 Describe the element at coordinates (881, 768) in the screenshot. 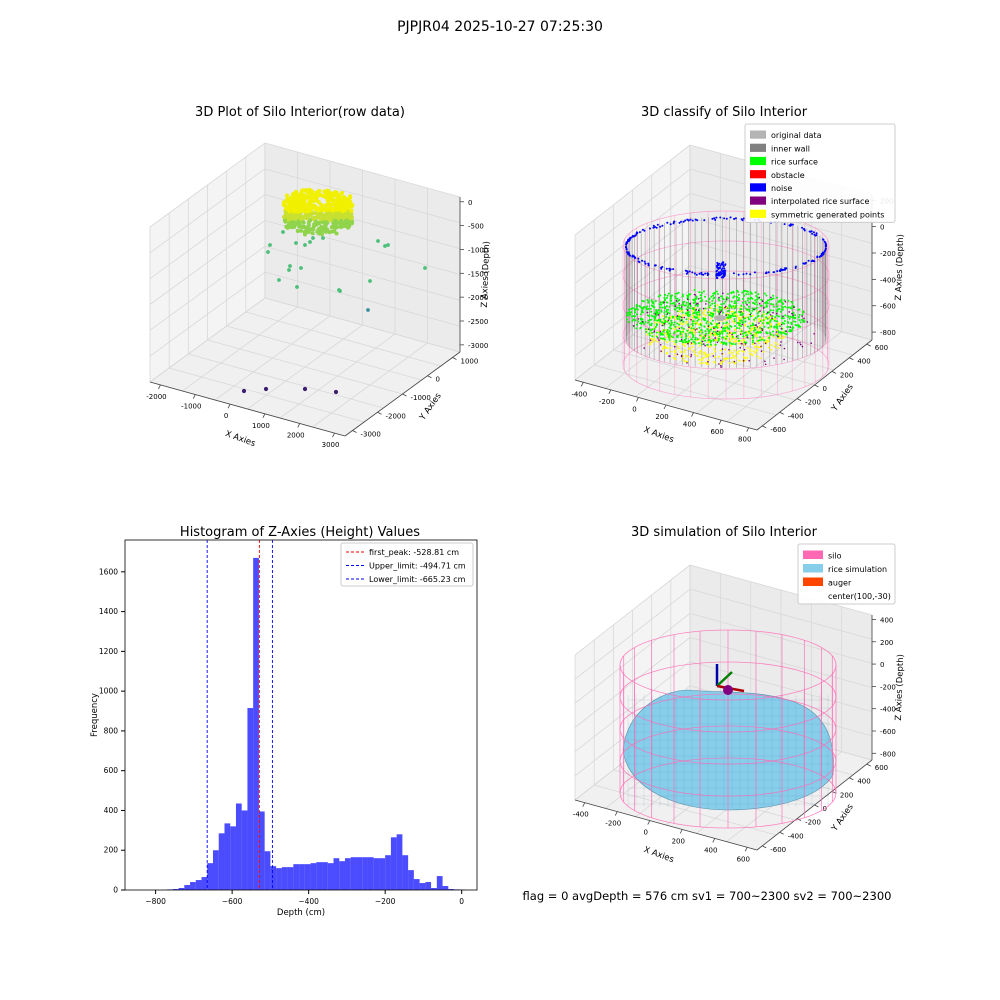

I see `y-tick-label: 600` at that location.